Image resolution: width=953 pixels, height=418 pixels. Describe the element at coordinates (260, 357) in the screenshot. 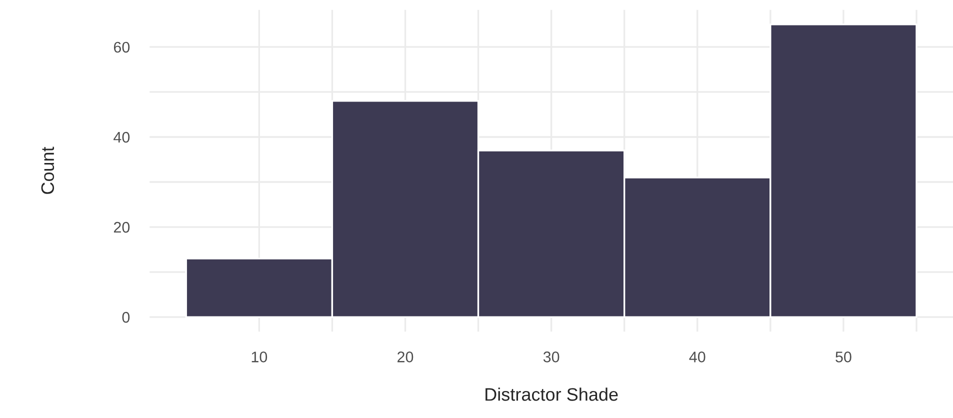

I see `x-tick-label: 10` at that location.